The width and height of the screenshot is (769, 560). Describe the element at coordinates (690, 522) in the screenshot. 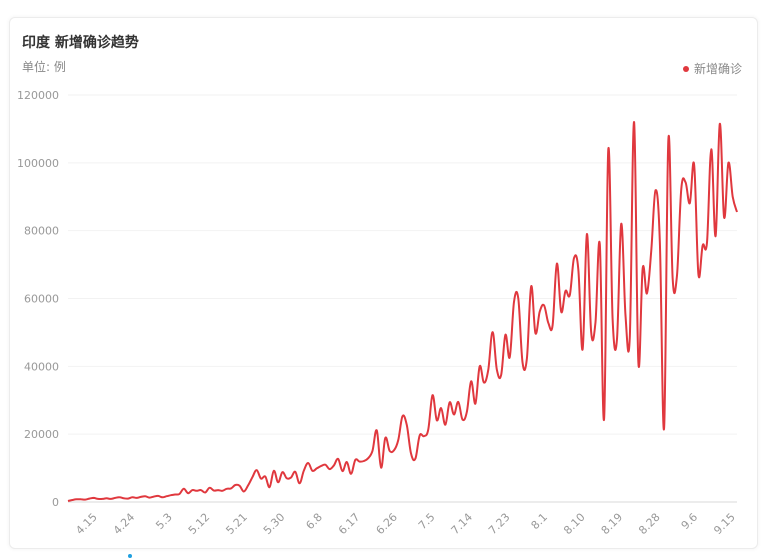

I see `x-tick-label: 9.6` at that location.